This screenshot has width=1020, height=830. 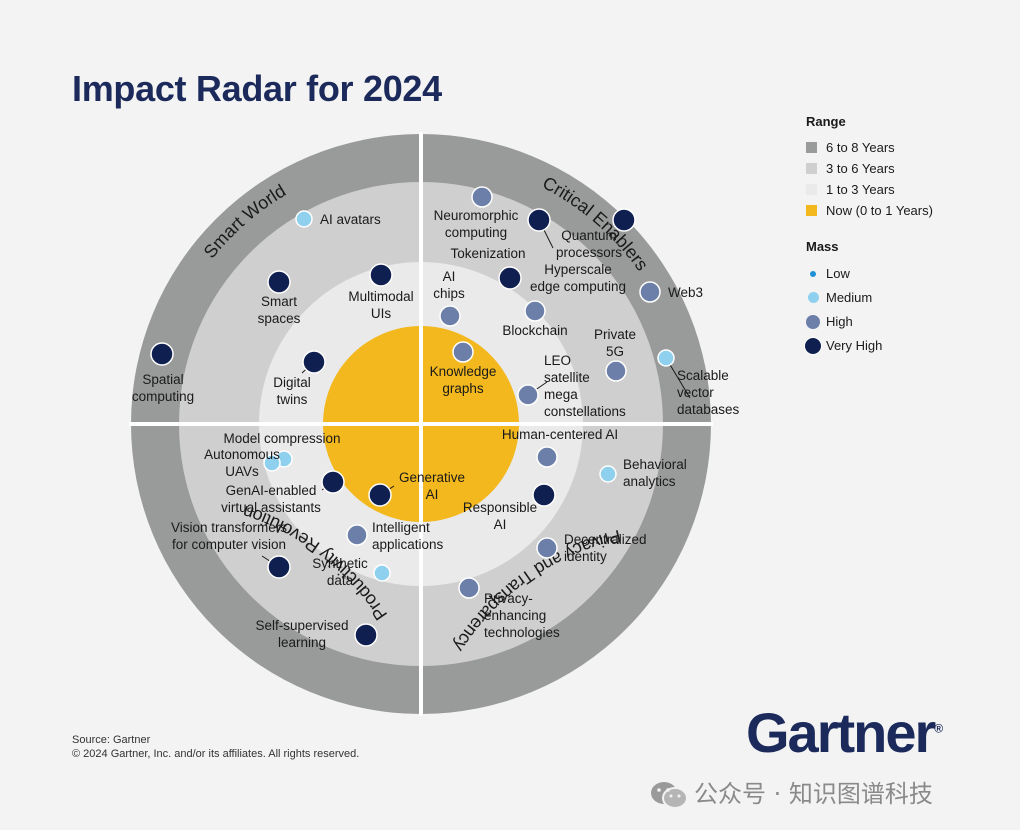 What do you see at coordinates (463, 352) in the screenshot?
I see `tech-dot-knowledge-graphs` at bounding box center [463, 352].